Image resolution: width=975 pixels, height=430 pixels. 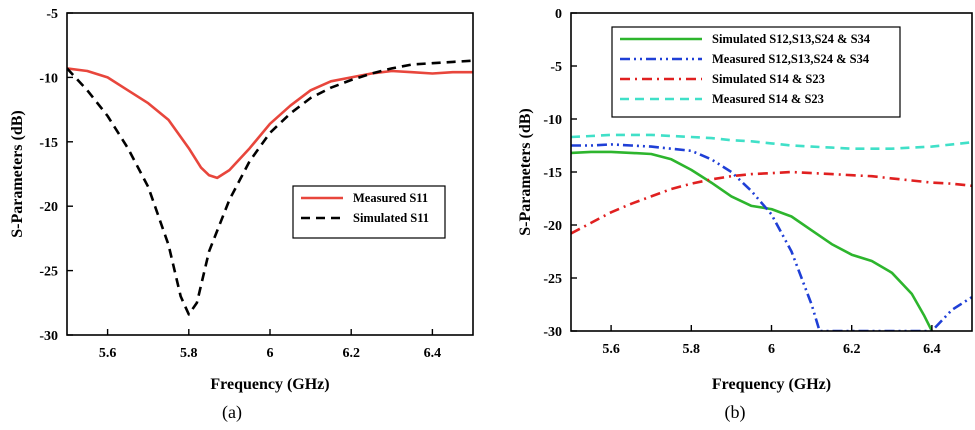 I want to click on legend-label-1: Simulated S12,S13,S24 & S34, so click(x=791, y=39).